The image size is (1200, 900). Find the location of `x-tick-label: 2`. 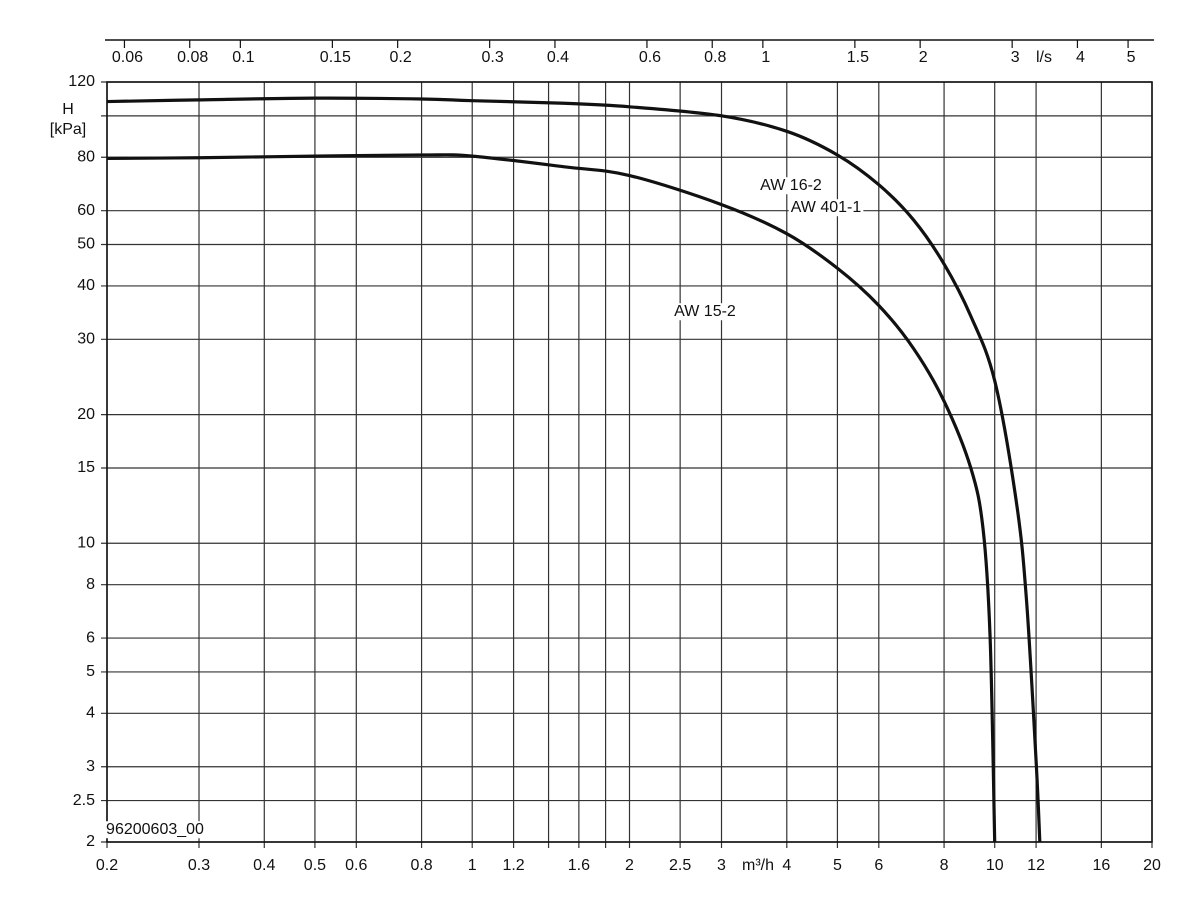

x-tick-label: 2 is located at coordinates (629, 865).